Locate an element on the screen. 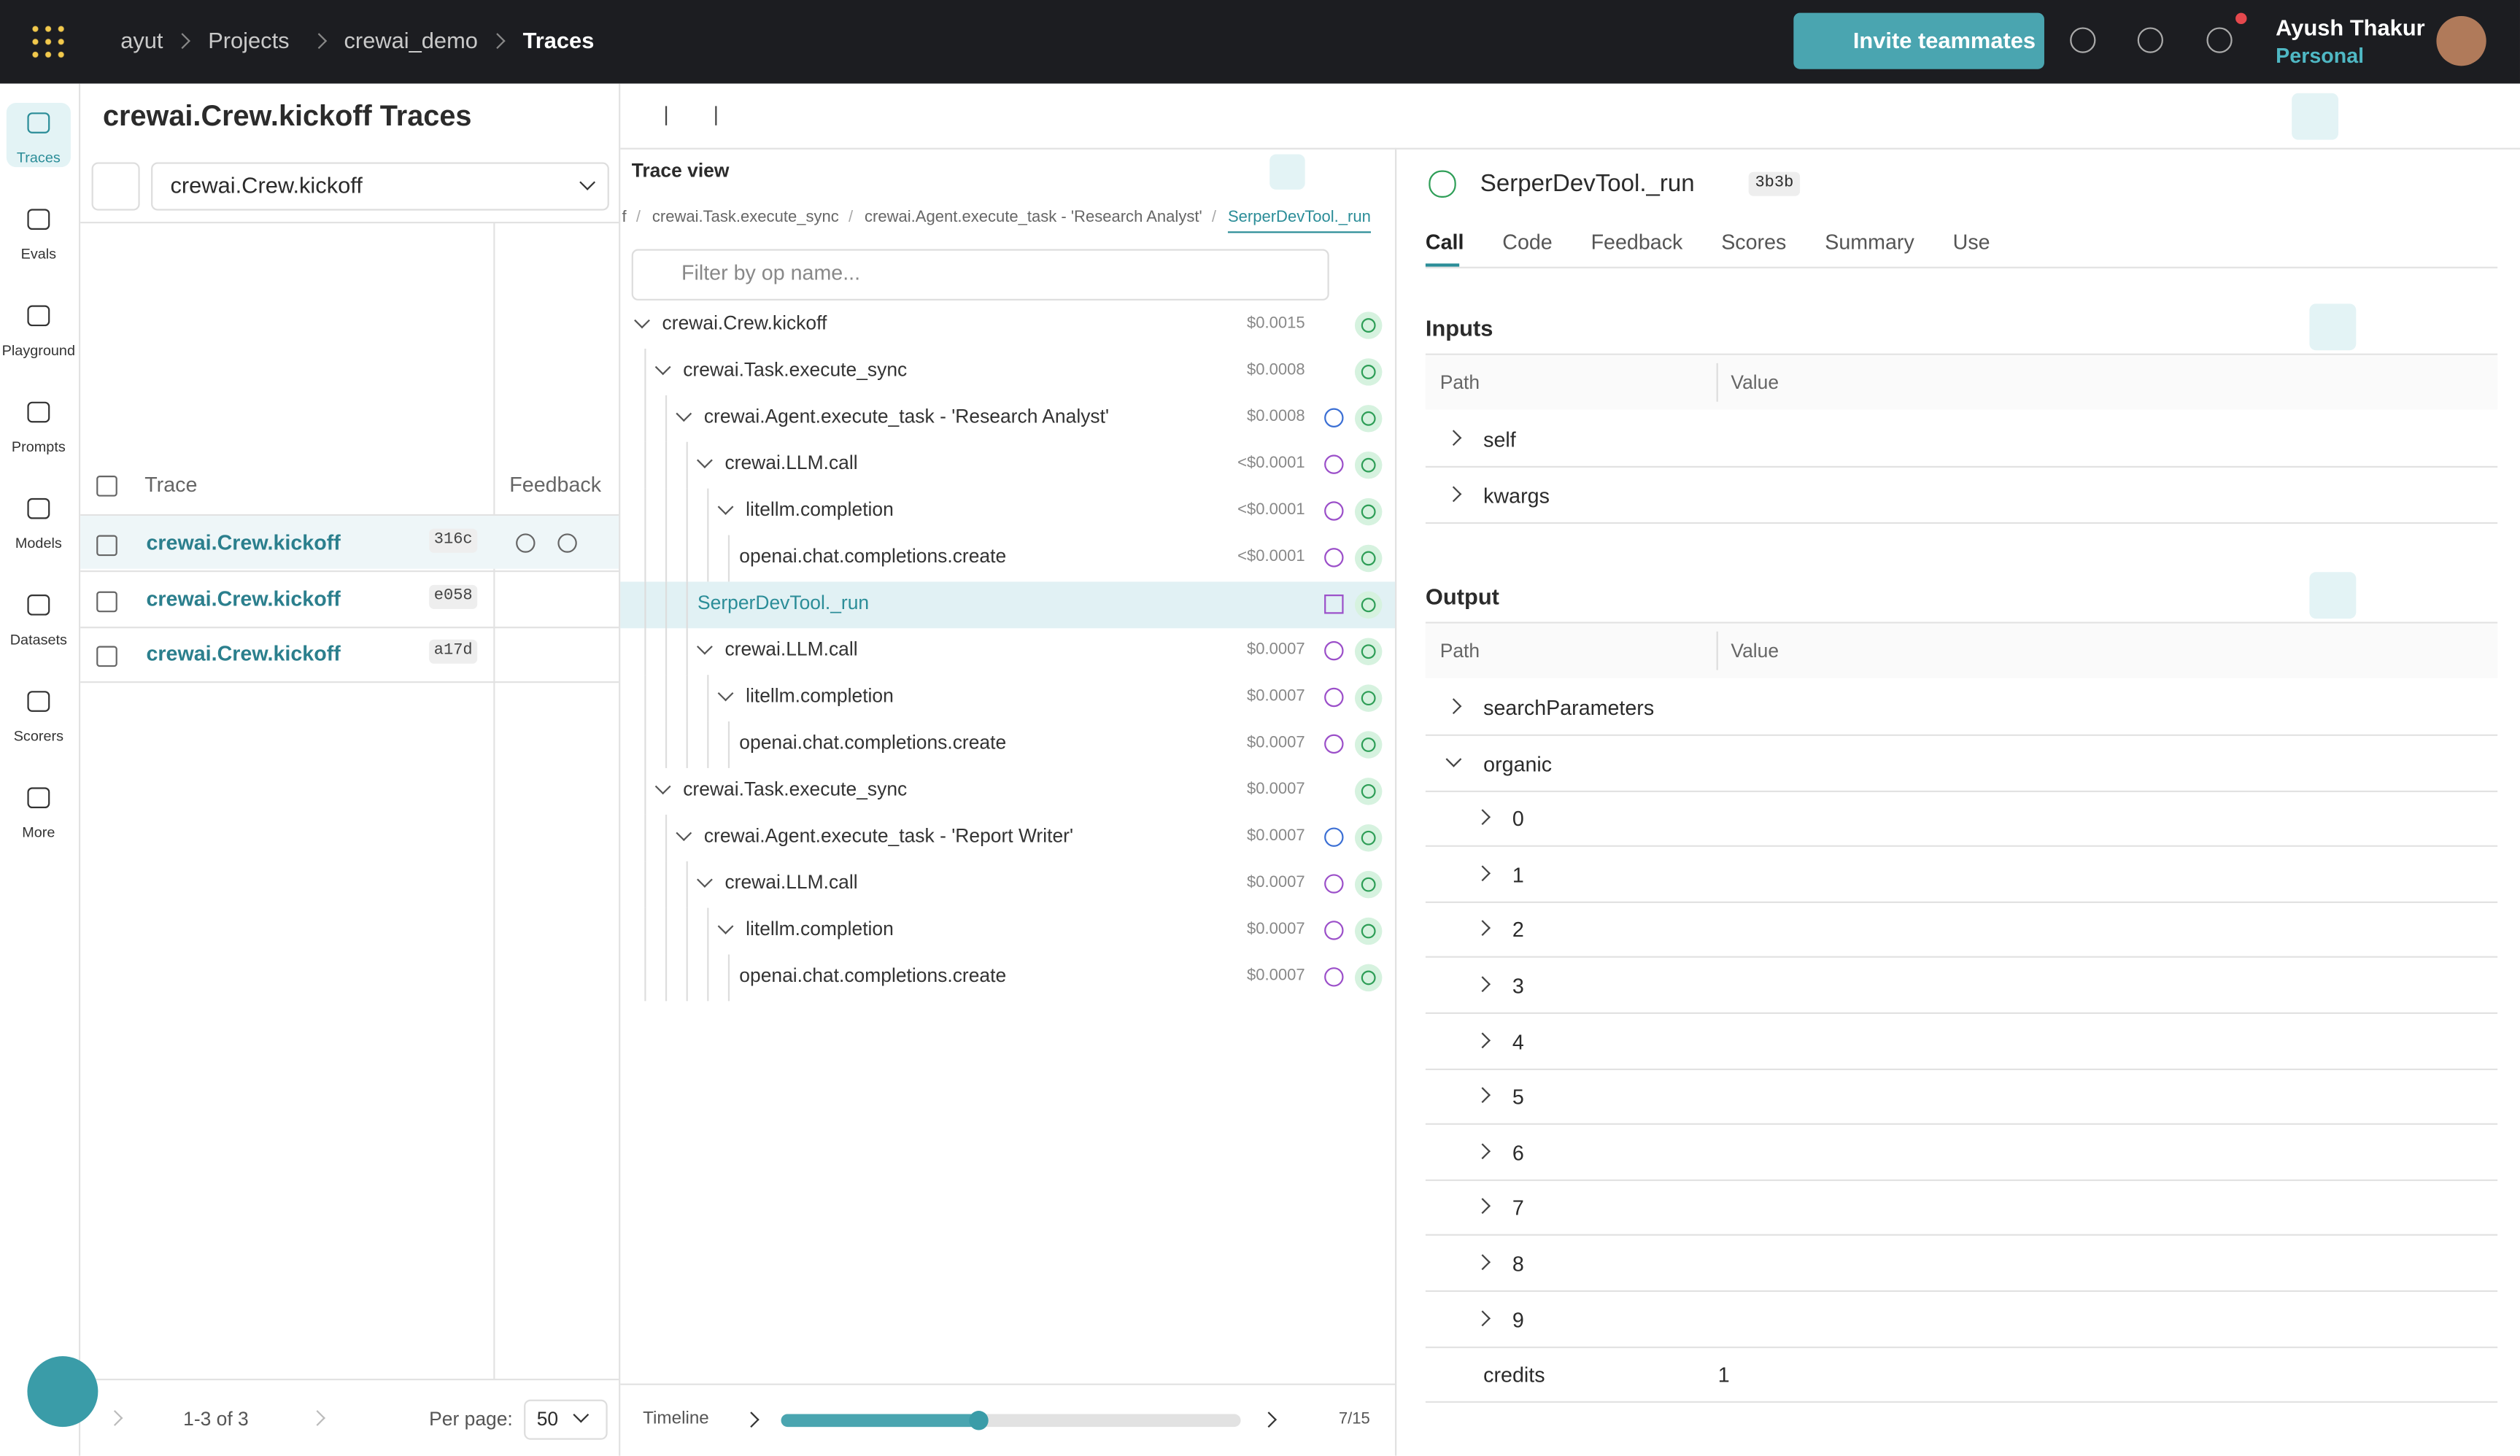 Image resolution: width=2520 pixels, height=1456 pixels. breadcrumb-item: Projects is located at coordinates (249, 40).